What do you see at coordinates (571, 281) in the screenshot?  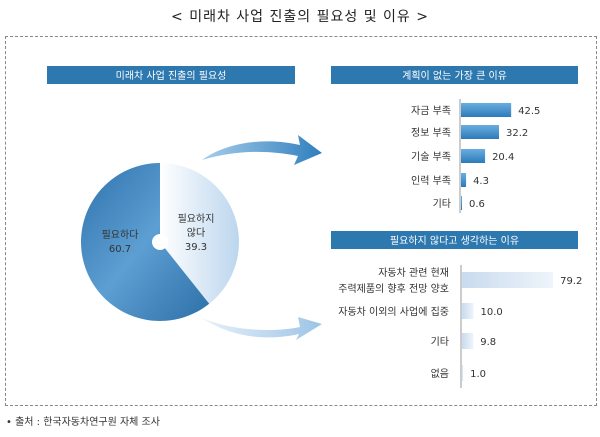 I see `bar-value: 79.2` at bounding box center [571, 281].